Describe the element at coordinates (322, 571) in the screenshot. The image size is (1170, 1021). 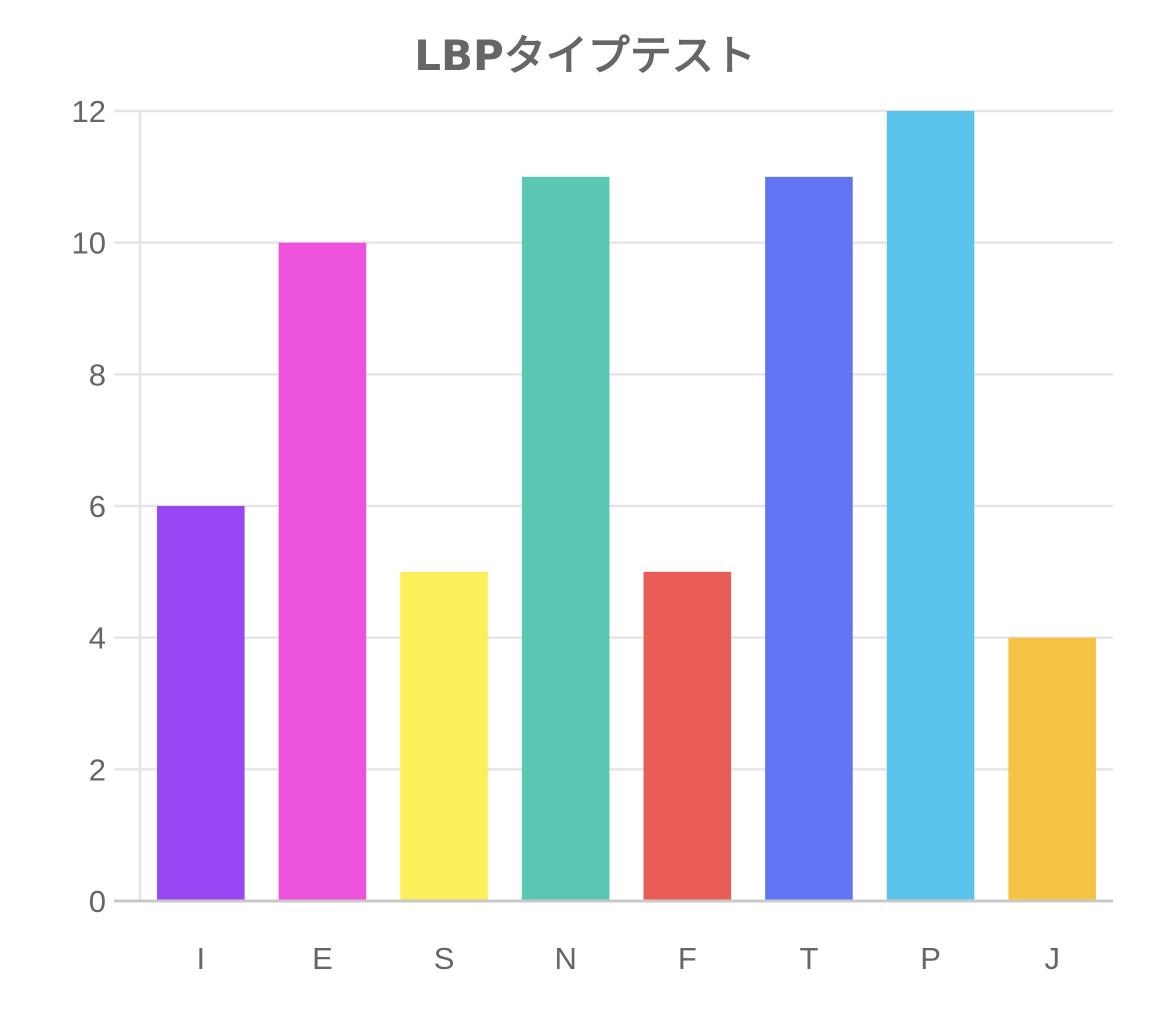
I see `bar-E` at that location.